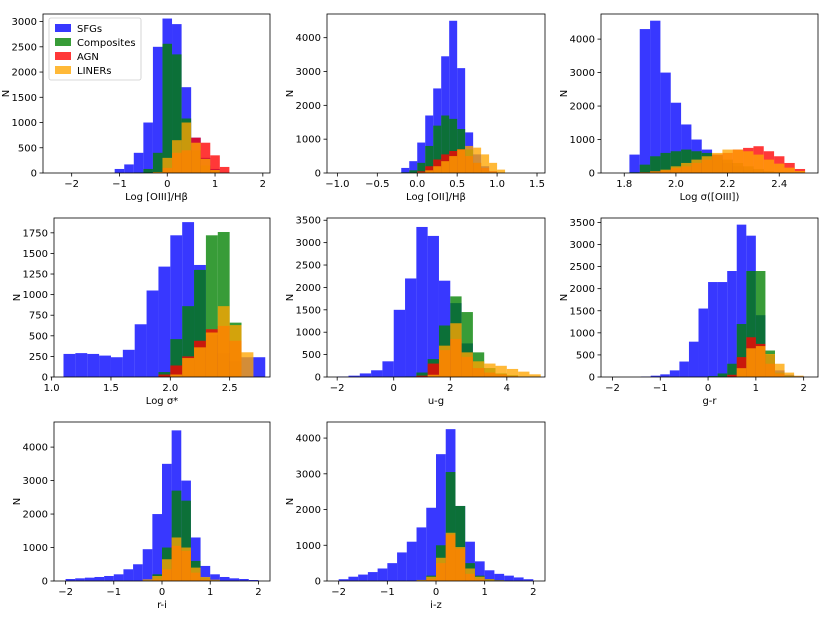 The image size is (830, 623). Describe the element at coordinates (377, 184) in the screenshot. I see `x-tick-label: −0.5` at that location.